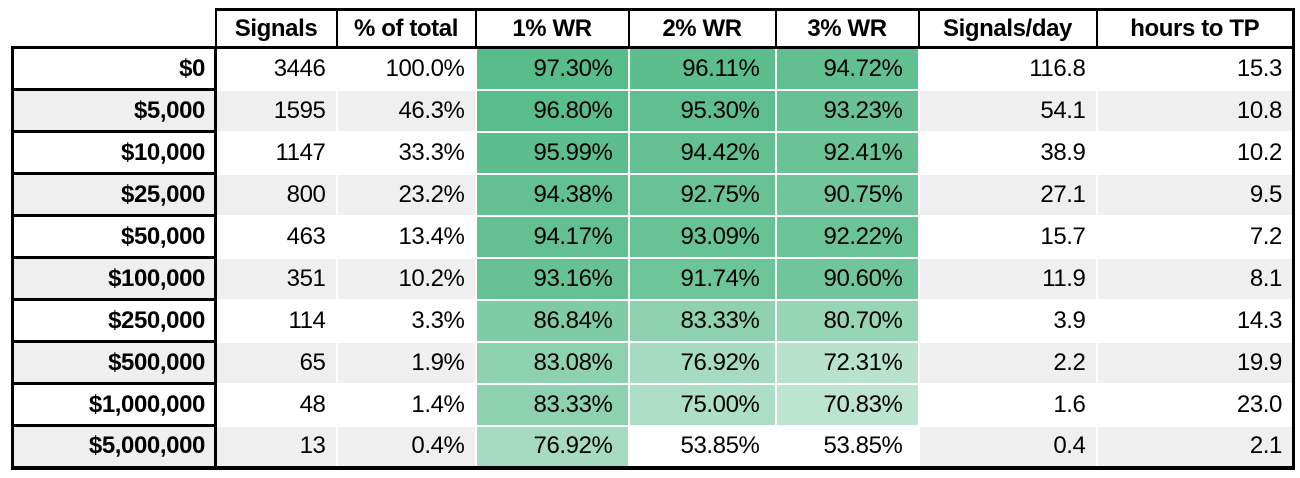 The image size is (1300, 478). I want to click on cell-signals: 351, so click(276, 279).